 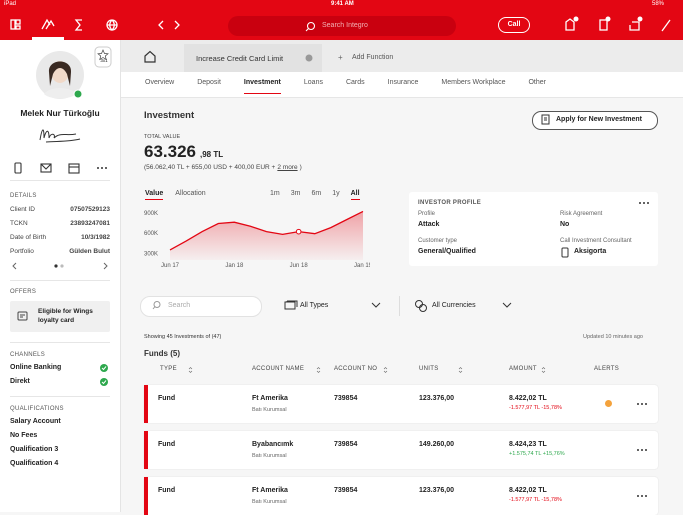 I want to click on home-icon, so click(x=150, y=56).